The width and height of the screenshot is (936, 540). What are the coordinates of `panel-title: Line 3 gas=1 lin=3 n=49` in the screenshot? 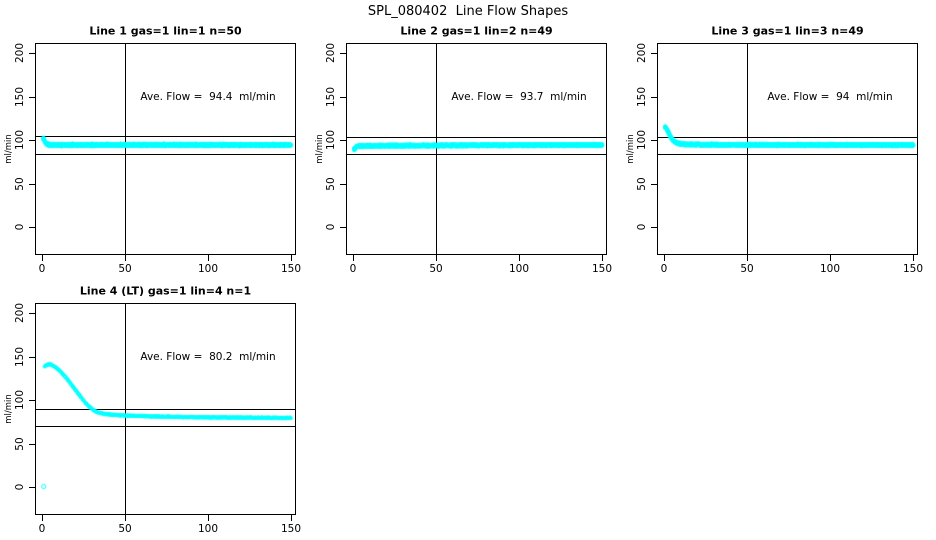 It's located at (787, 31).